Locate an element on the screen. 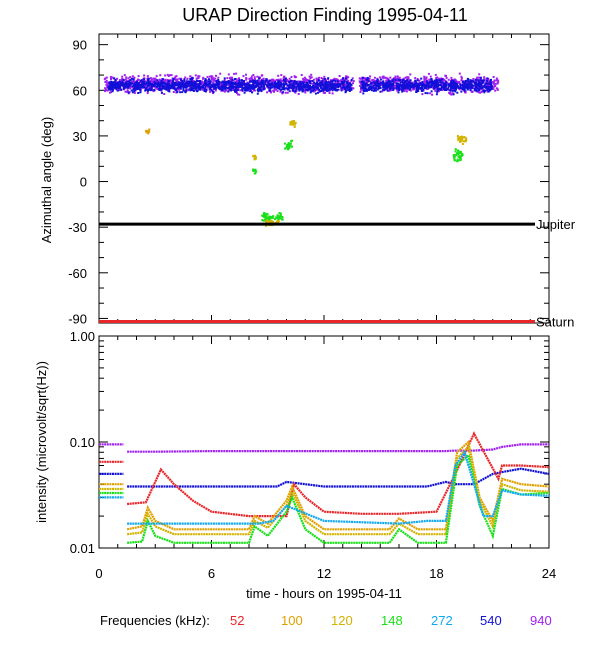 This screenshot has width=600, height=650. legend-item-540-khz: 540 is located at coordinates (491, 620).